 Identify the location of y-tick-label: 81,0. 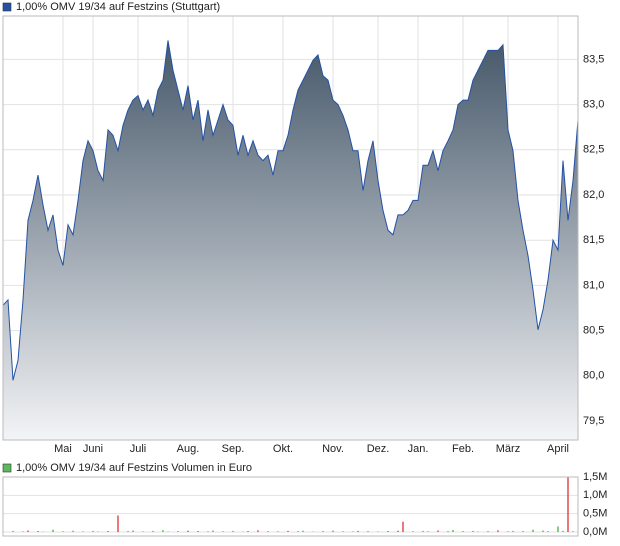
(593, 285).